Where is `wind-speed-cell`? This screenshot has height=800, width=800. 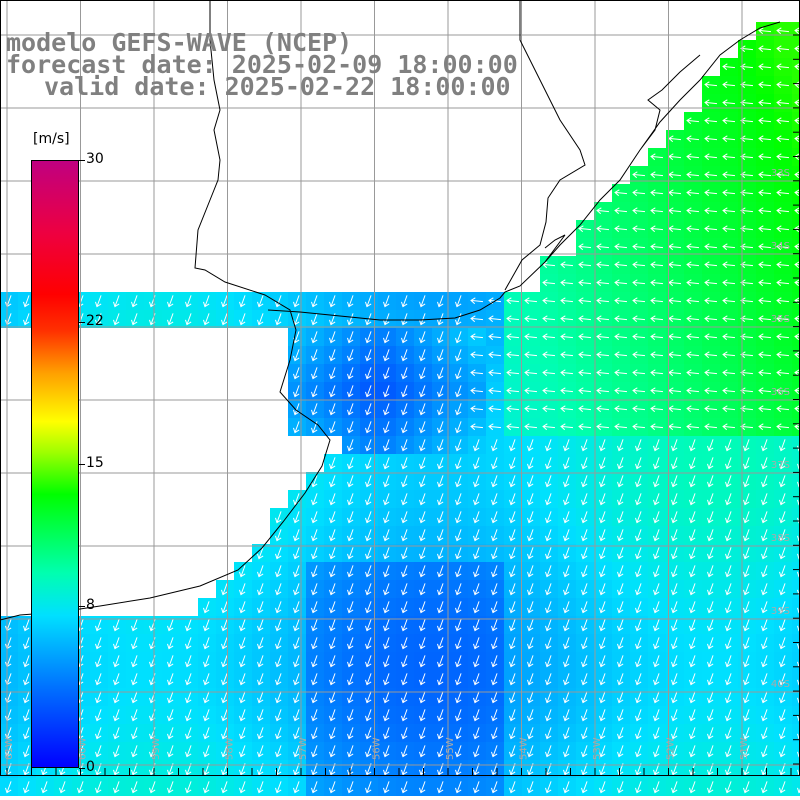 wind-speed-cell is located at coordinates (796, 571).